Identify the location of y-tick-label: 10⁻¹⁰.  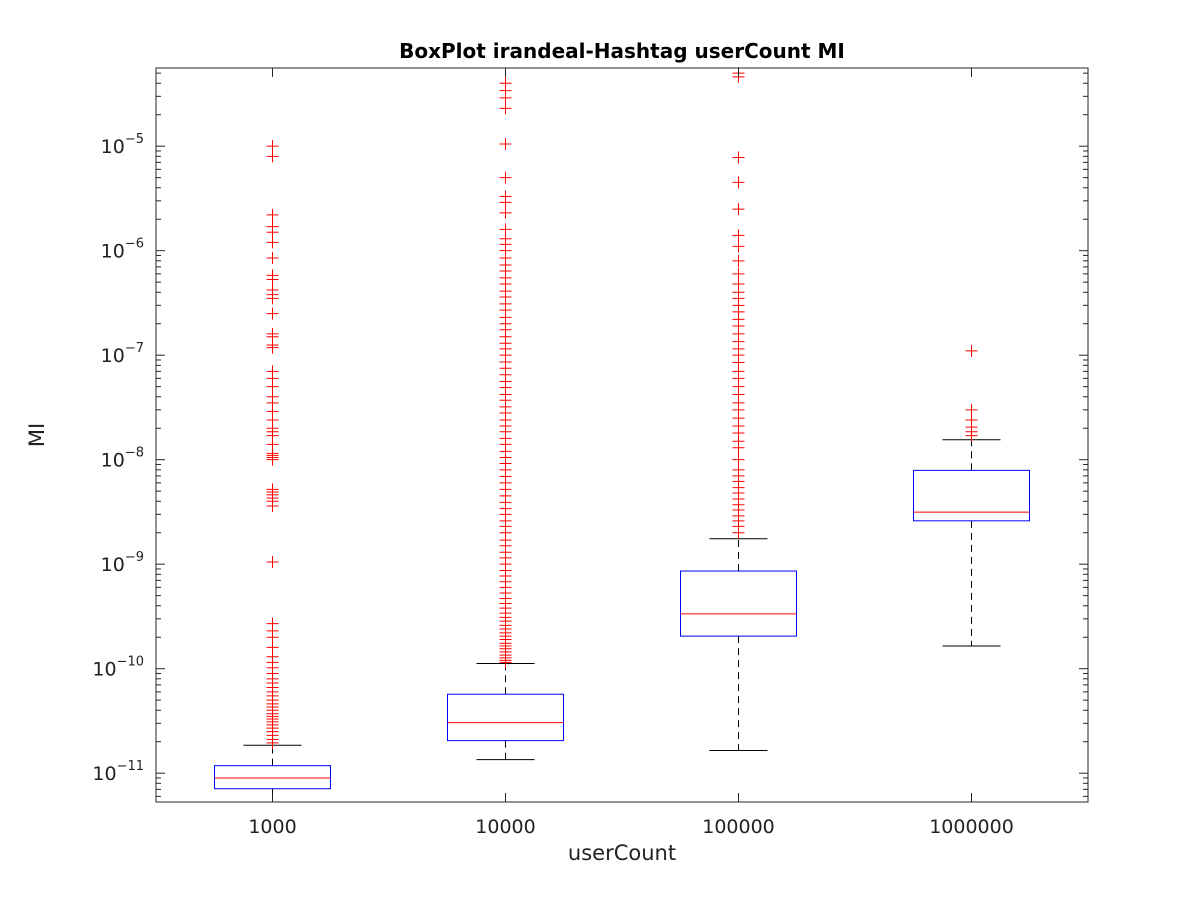
(118, 668).